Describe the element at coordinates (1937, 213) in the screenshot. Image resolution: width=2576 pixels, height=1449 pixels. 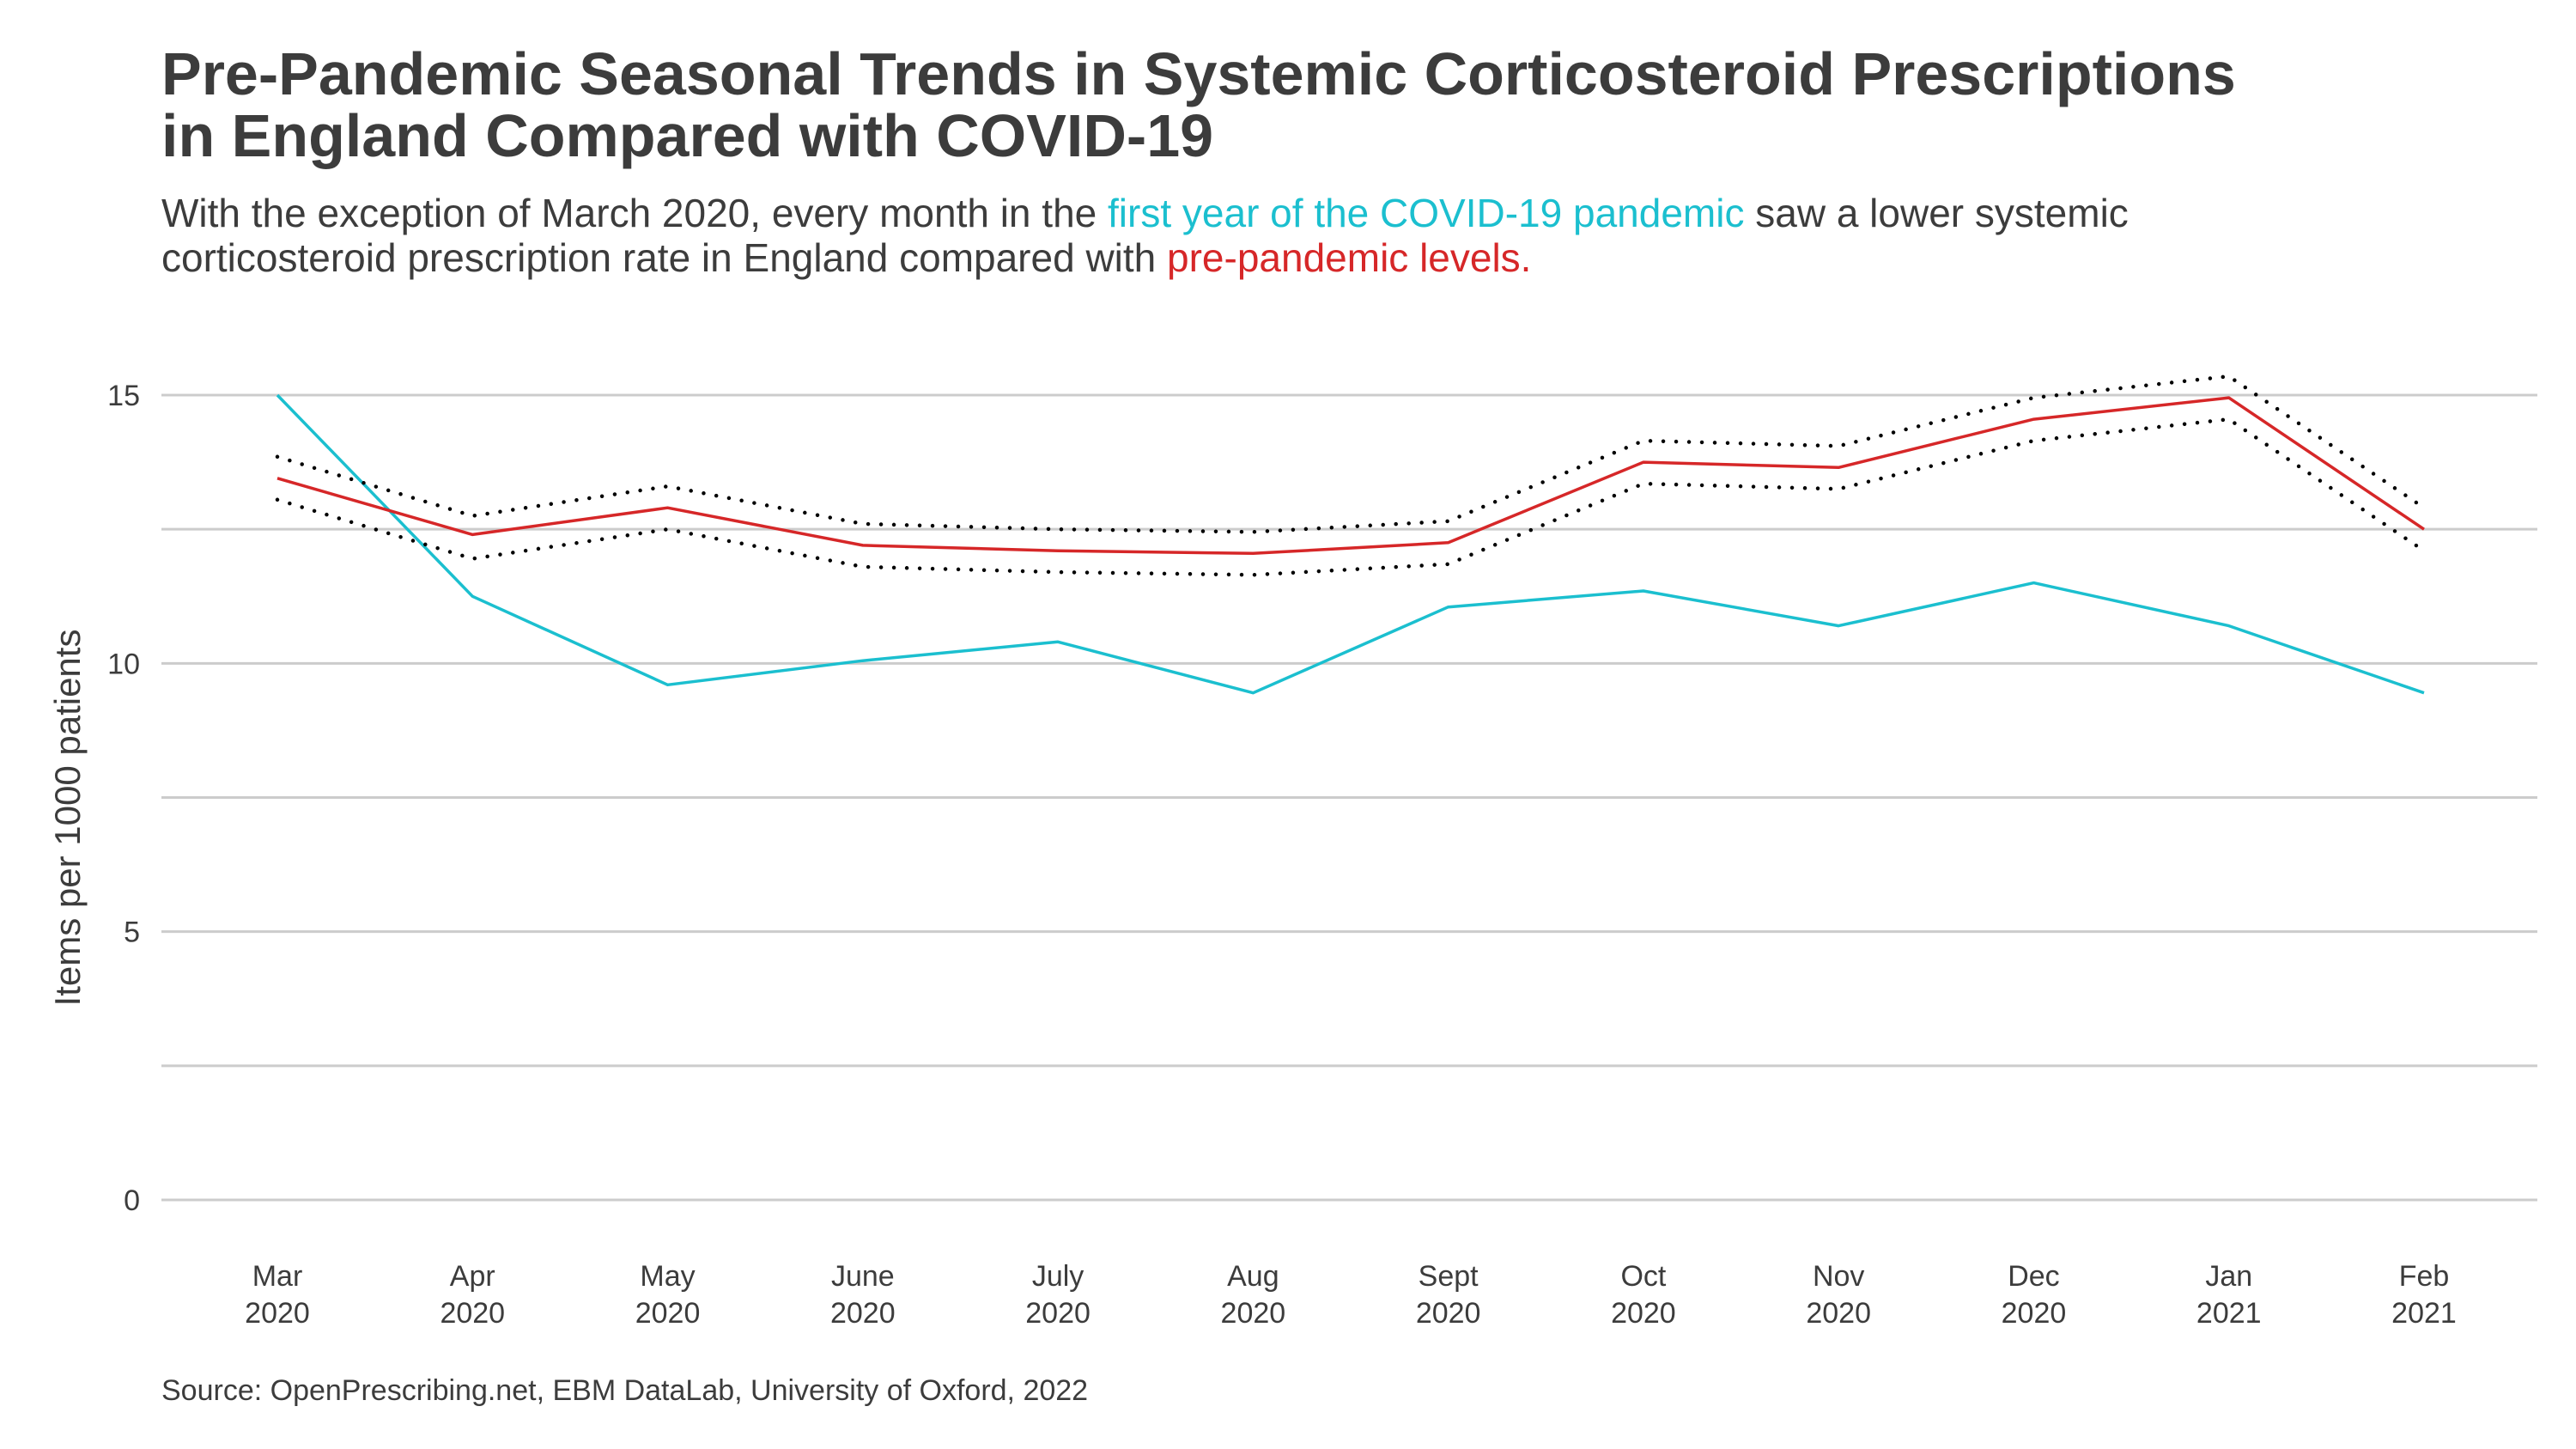
I see `subtitle-part2: saw a lower systemic` at that location.